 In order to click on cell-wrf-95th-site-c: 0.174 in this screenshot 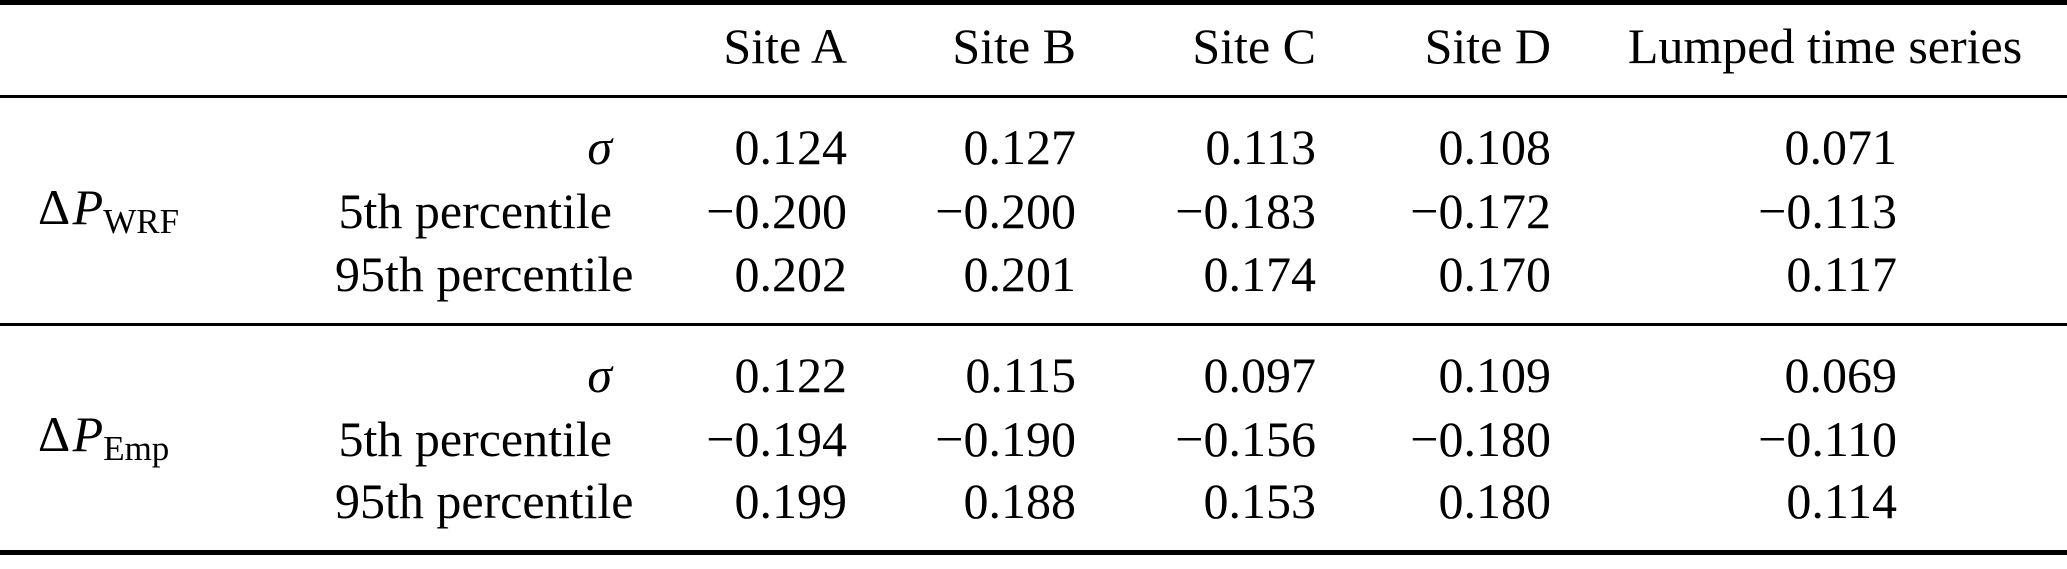, I will do `click(1260, 273)`.